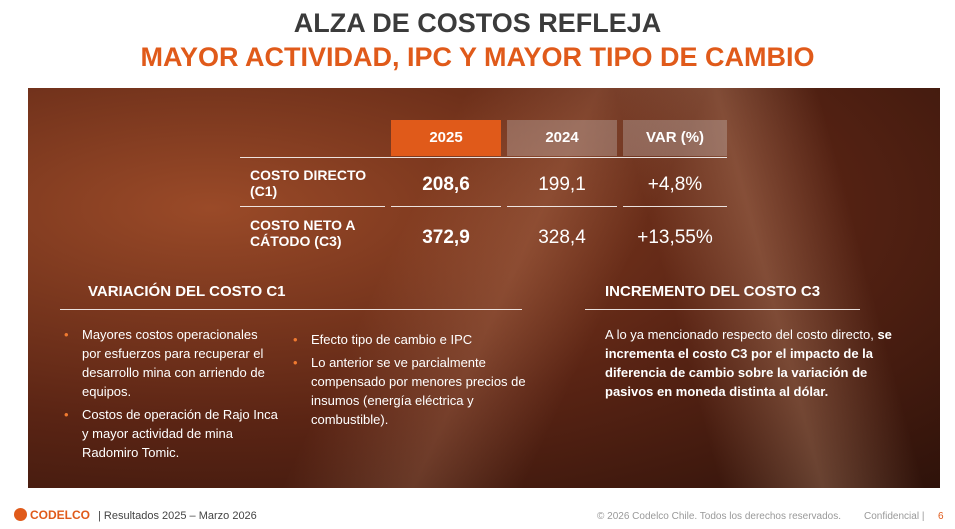 Image resolution: width=955 pixels, height=529 pixels. What do you see at coordinates (477, 23) in the screenshot?
I see `title-line1: ALZA DE COSTOS REFLEJA` at bounding box center [477, 23].